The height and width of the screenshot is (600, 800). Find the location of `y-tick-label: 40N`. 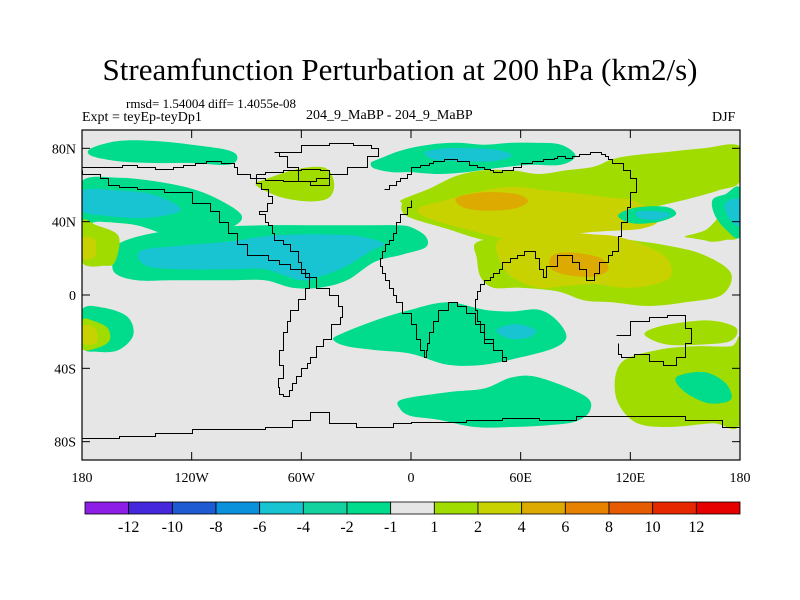

y-tick-label: 40N is located at coordinates (64, 223).